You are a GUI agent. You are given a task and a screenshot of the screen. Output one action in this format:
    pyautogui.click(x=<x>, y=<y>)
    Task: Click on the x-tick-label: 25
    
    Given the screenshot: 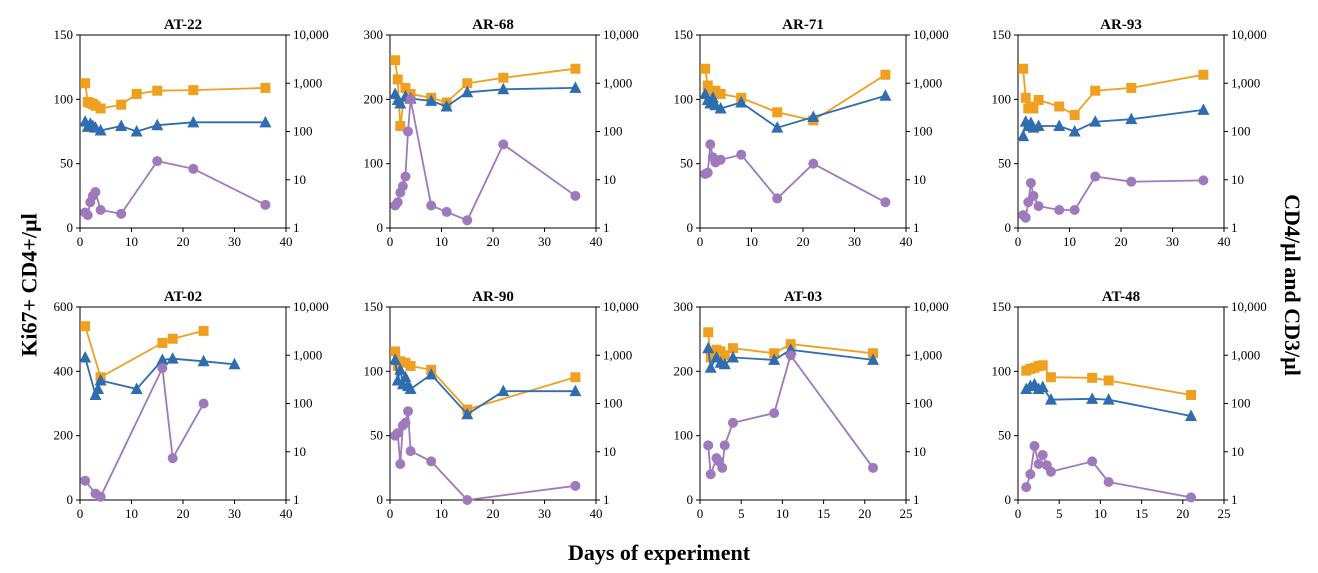 What is the action you would take?
    pyautogui.click(x=906, y=513)
    